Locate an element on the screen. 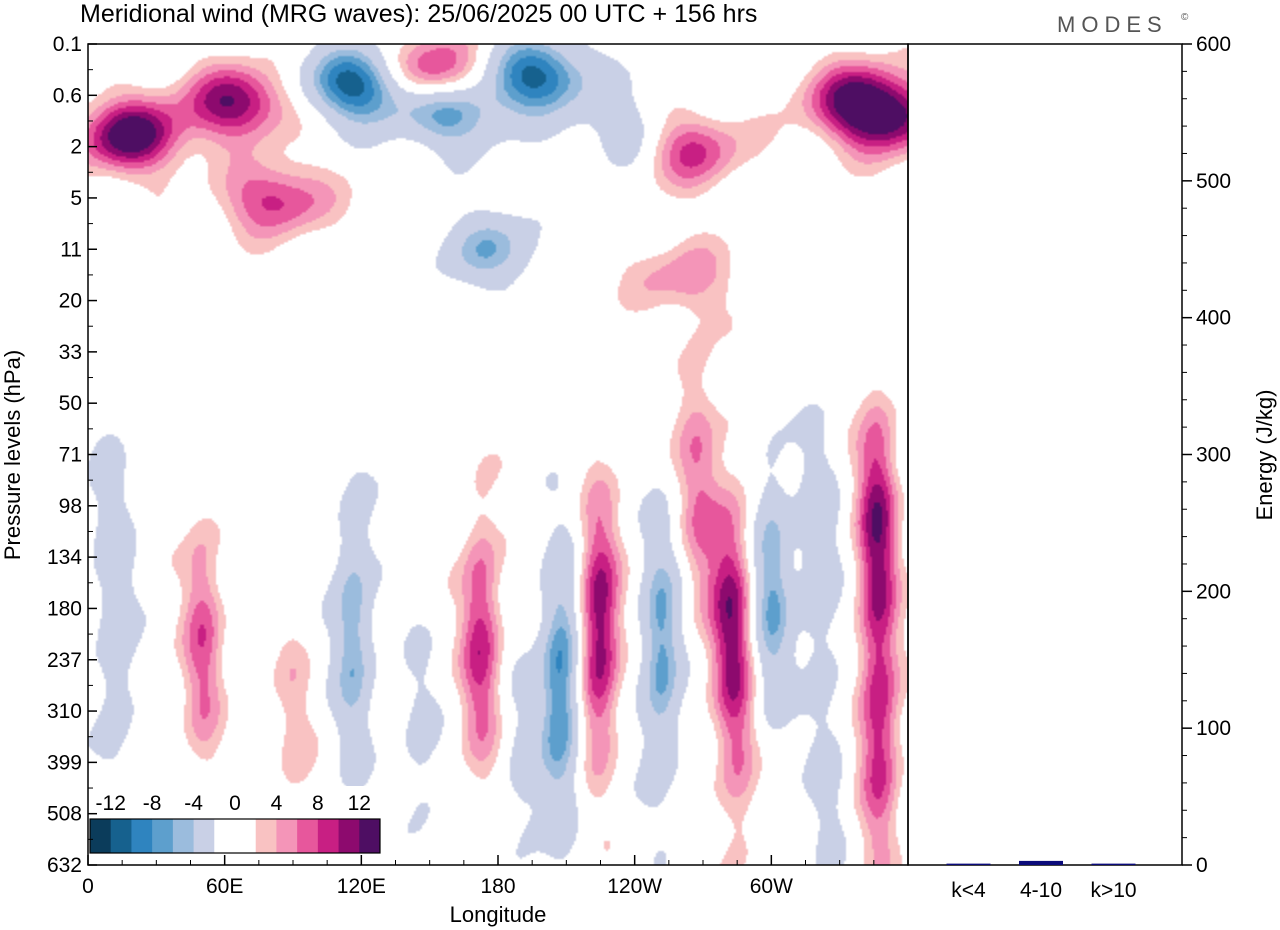  y-tick-label: 98 is located at coordinates (70, 506).